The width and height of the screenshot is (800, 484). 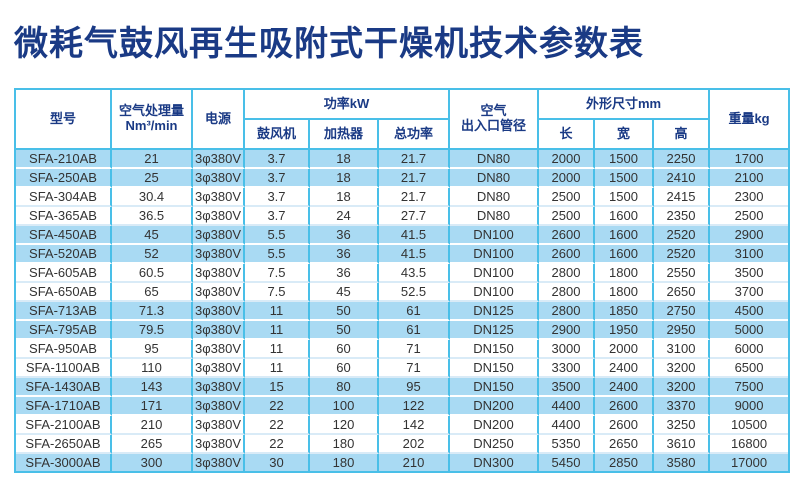 What do you see at coordinates (749, 462) in the screenshot?
I see `cell-weight_kg: 17000` at bounding box center [749, 462].